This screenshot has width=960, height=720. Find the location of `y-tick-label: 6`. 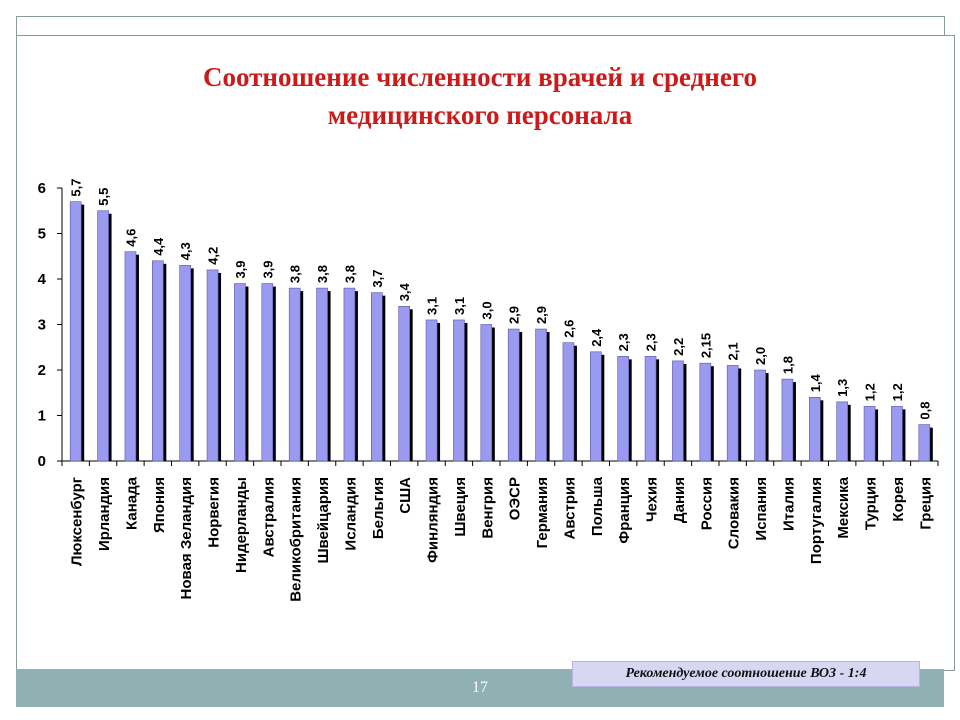

y-tick-label: 6 is located at coordinates (42, 188).